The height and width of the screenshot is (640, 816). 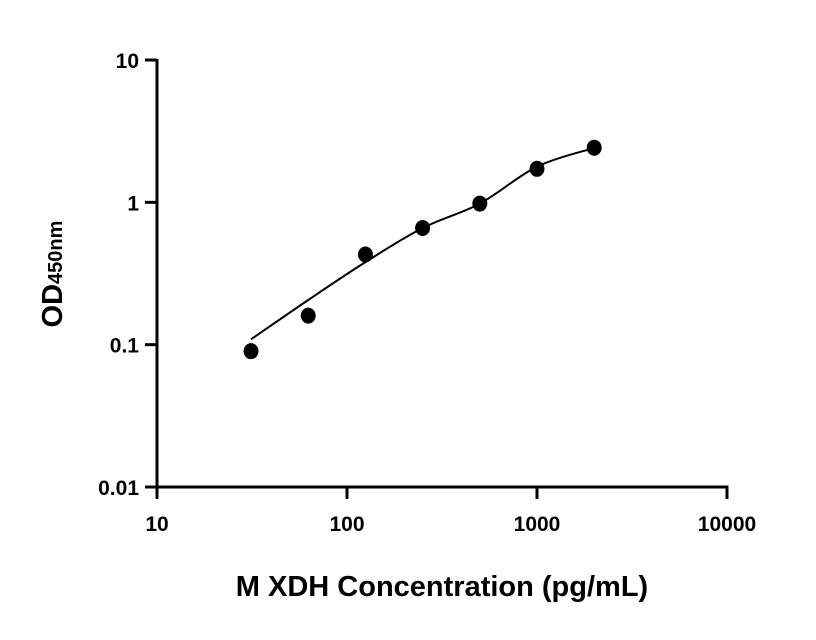 What do you see at coordinates (118, 488) in the screenshot?
I see `y-tick-label: 0.01` at bounding box center [118, 488].